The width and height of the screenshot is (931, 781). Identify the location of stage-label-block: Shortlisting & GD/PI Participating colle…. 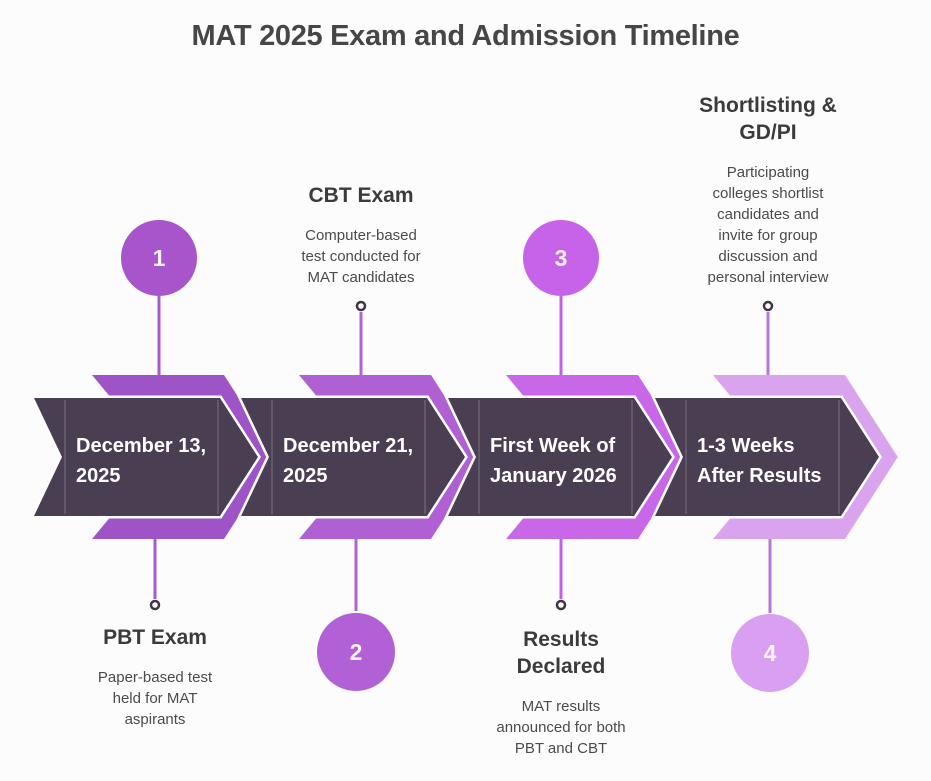
(768, 190).